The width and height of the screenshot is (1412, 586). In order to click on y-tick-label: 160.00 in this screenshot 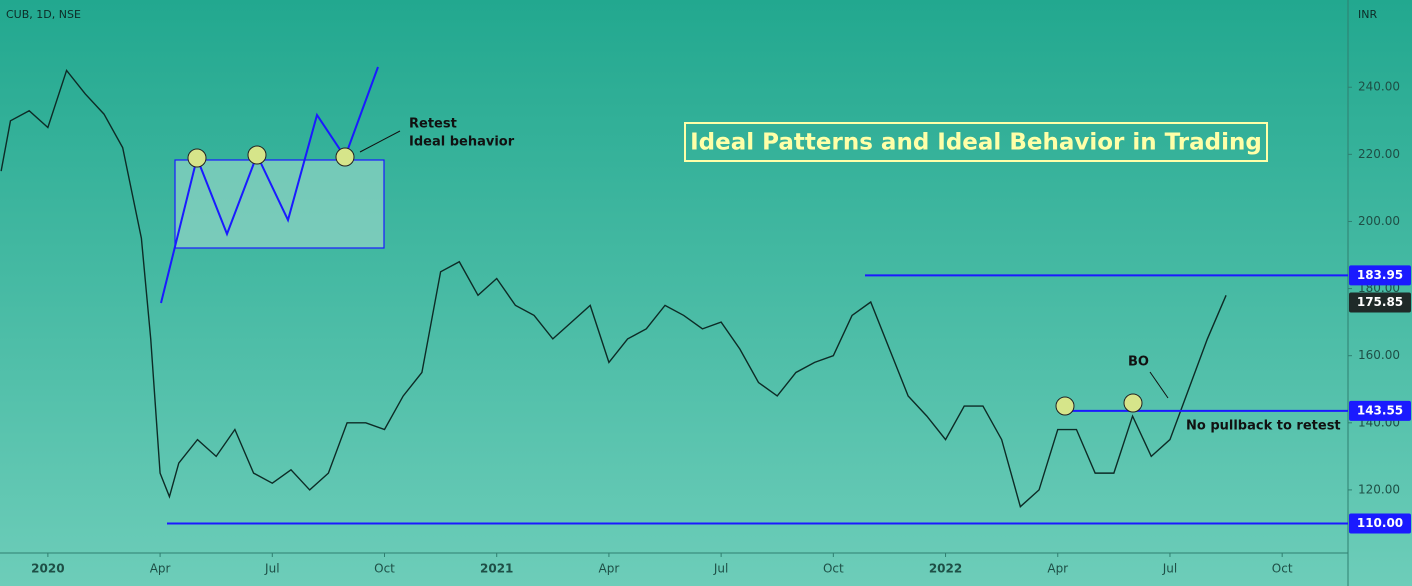, I will do `click(1379, 355)`.